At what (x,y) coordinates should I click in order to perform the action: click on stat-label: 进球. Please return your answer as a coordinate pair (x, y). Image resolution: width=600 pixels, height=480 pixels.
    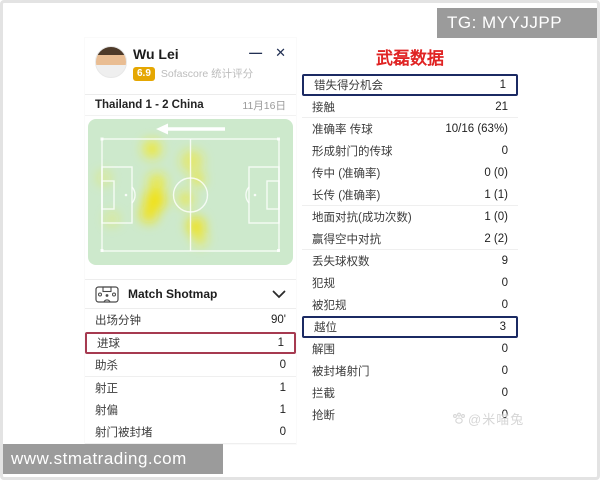
    Looking at the image, I should click on (108, 343).